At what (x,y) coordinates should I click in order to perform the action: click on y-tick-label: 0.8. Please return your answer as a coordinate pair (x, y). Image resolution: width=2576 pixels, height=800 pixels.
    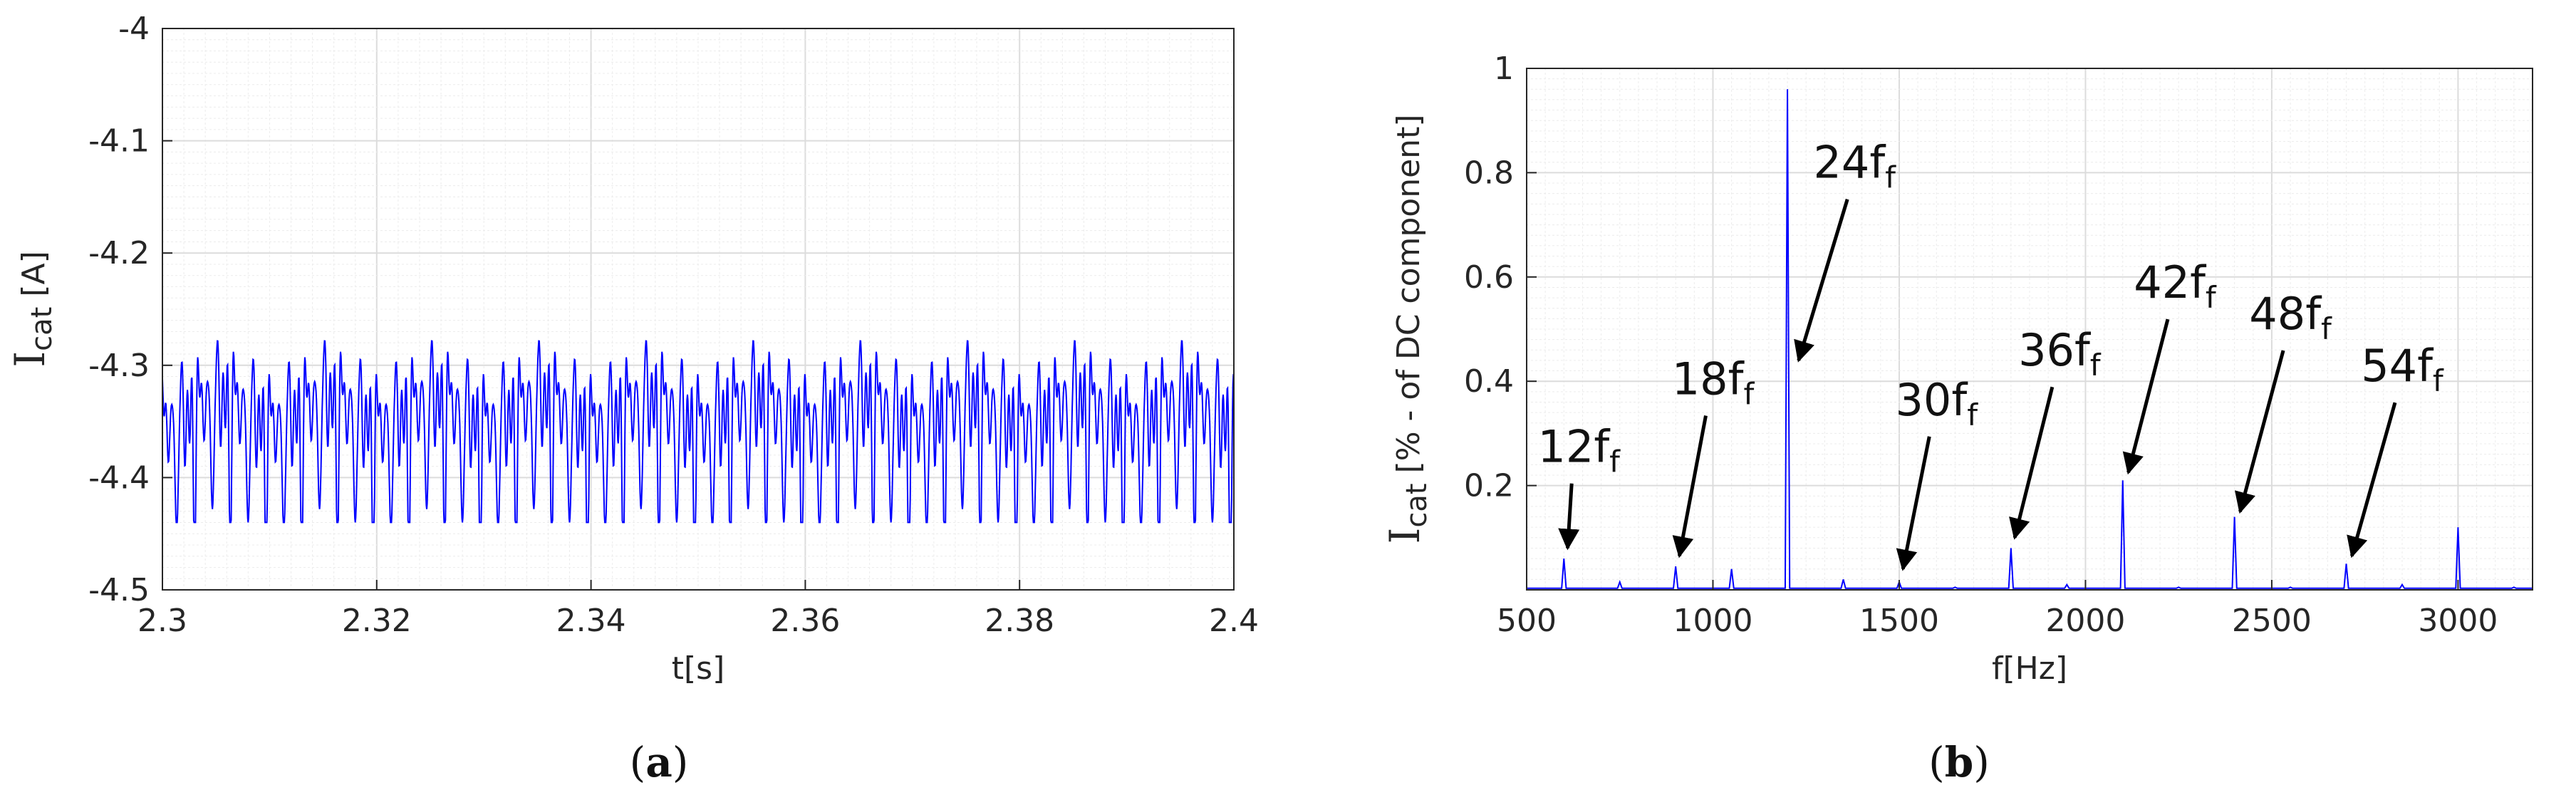
    Looking at the image, I should click on (1489, 173).